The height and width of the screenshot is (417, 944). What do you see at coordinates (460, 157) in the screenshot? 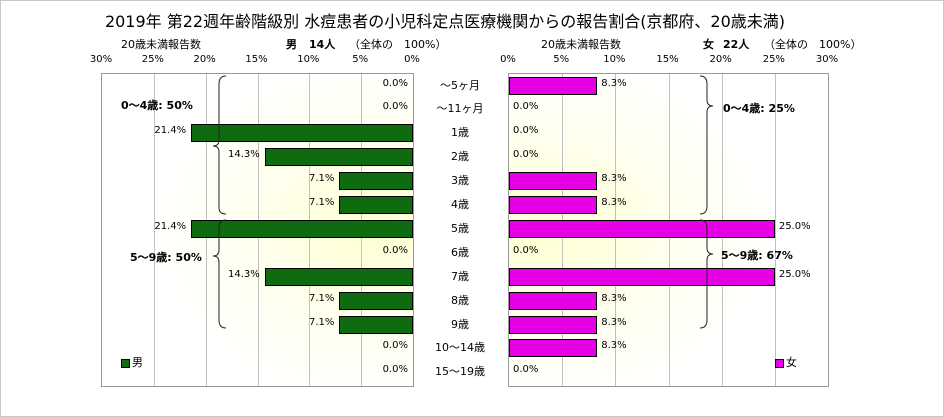
I see `age-category-label: 2歳` at bounding box center [460, 157].